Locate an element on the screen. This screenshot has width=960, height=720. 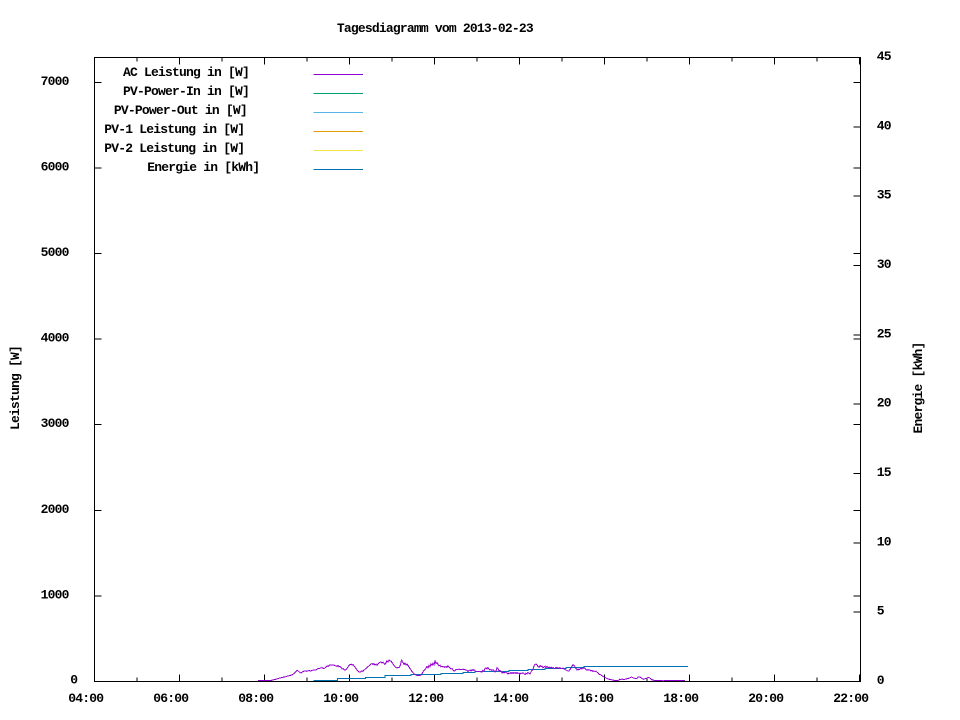
svg-text: 40 is located at coordinates (884, 125).